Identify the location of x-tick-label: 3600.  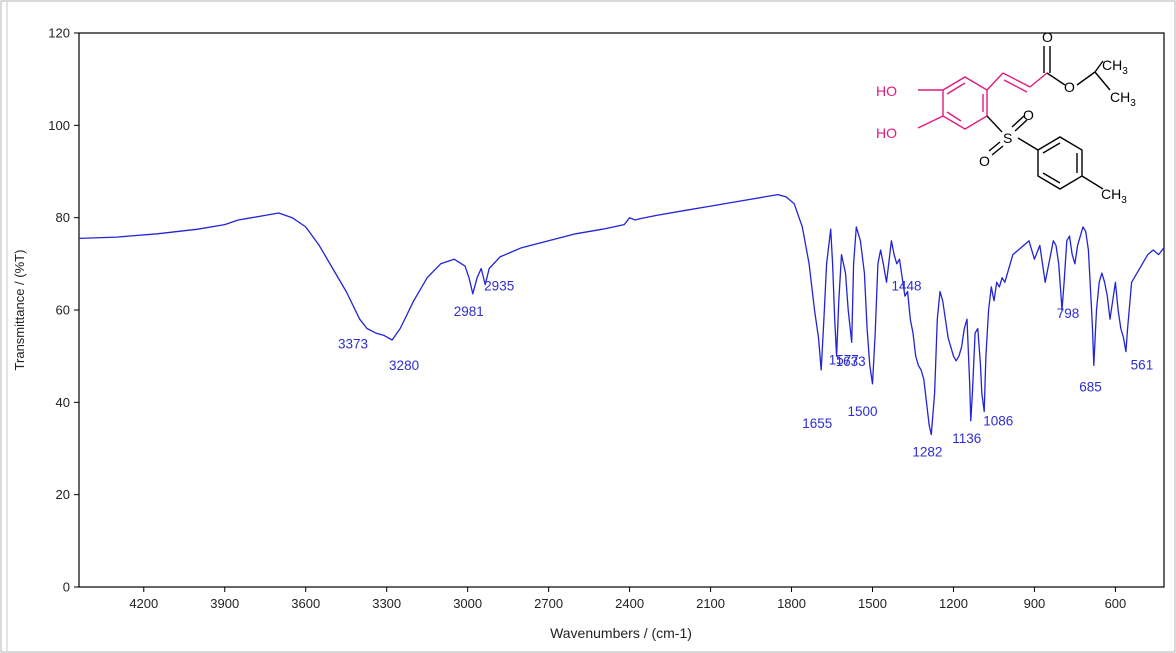
(305, 603).